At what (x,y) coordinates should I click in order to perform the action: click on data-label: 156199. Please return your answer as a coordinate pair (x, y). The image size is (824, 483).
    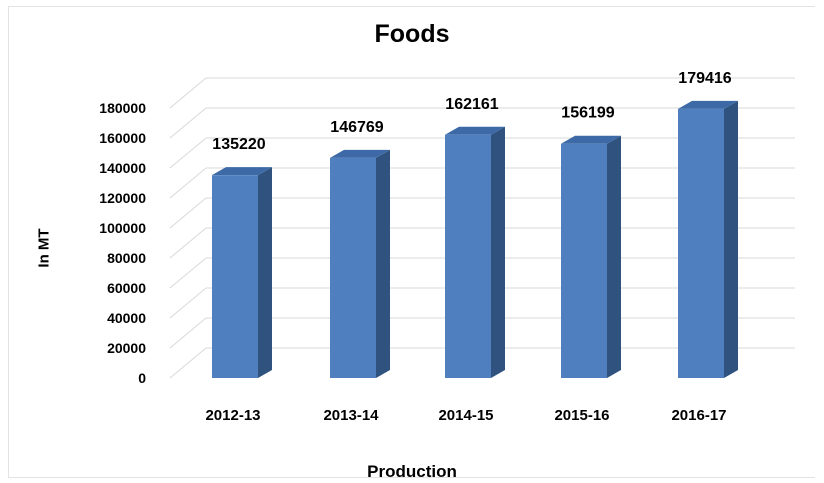
    Looking at the image, I should click on (587, 113).